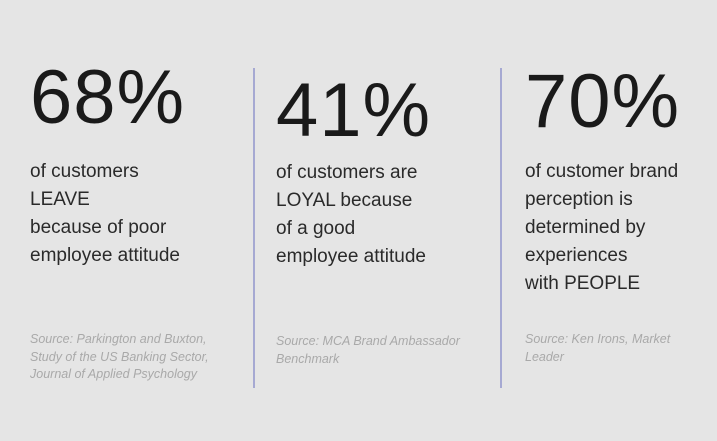 The height and width of the screenshot is (441, 717). What do you see at coordinates (602, 171) in the screenshot?
I see `stat-description-line: of customer brand` at bounding box center [602, 171].